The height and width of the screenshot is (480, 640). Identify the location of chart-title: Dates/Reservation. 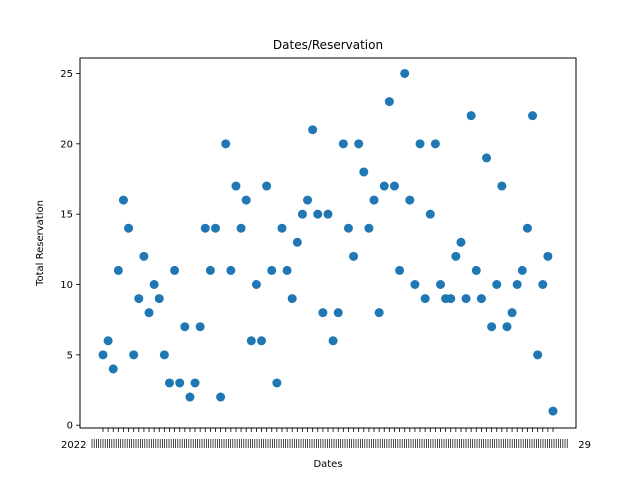
(328, 45).